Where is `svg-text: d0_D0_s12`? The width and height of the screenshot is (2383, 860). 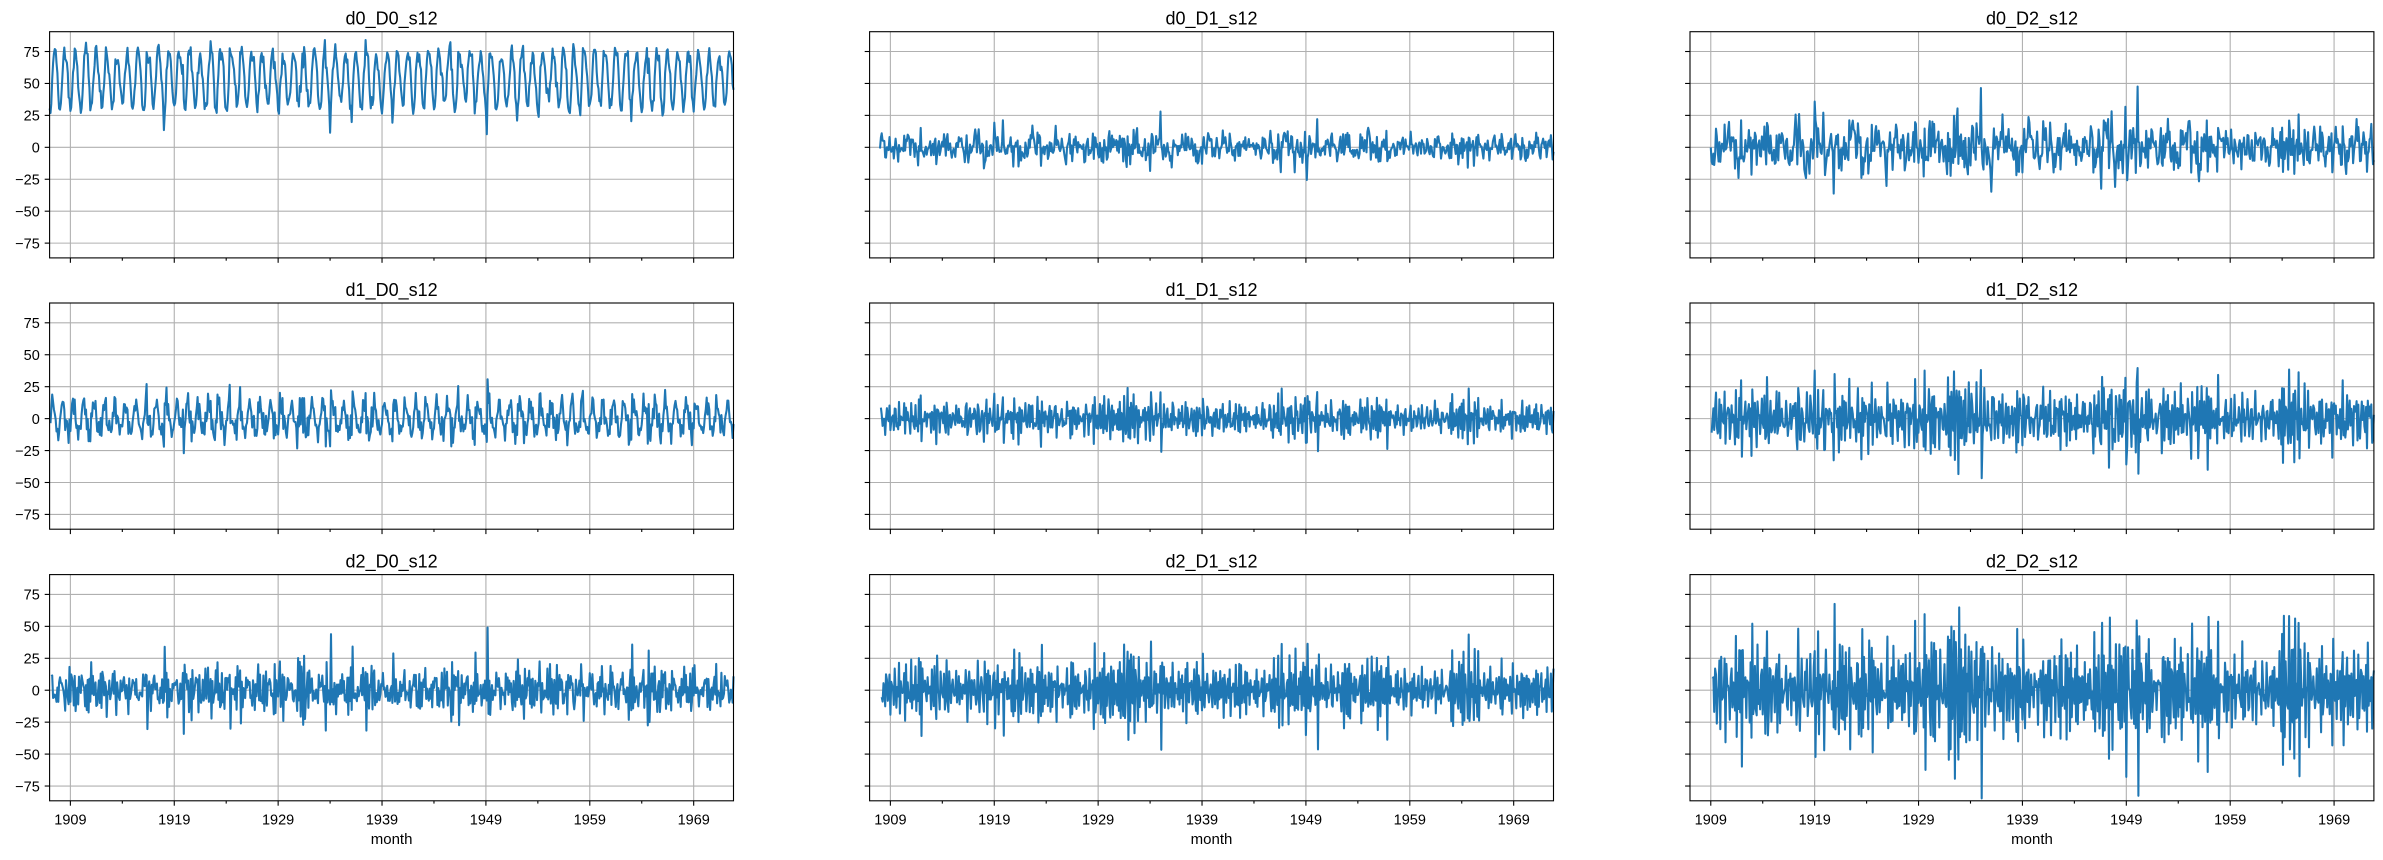
svg-text: d0_D0_s12 is located at coordinates (392, 19).